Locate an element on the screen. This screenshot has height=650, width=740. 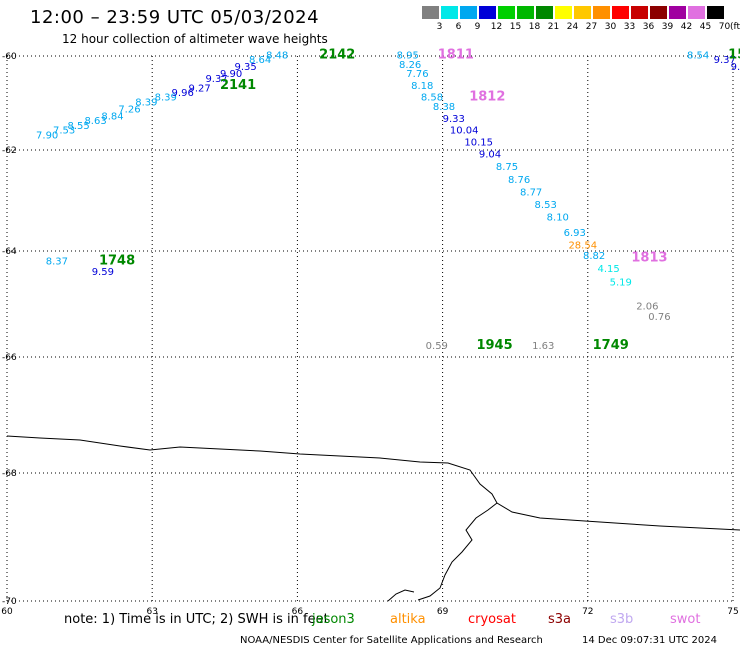
pass-time-label: 1812 is located at coordinates (487, 97).